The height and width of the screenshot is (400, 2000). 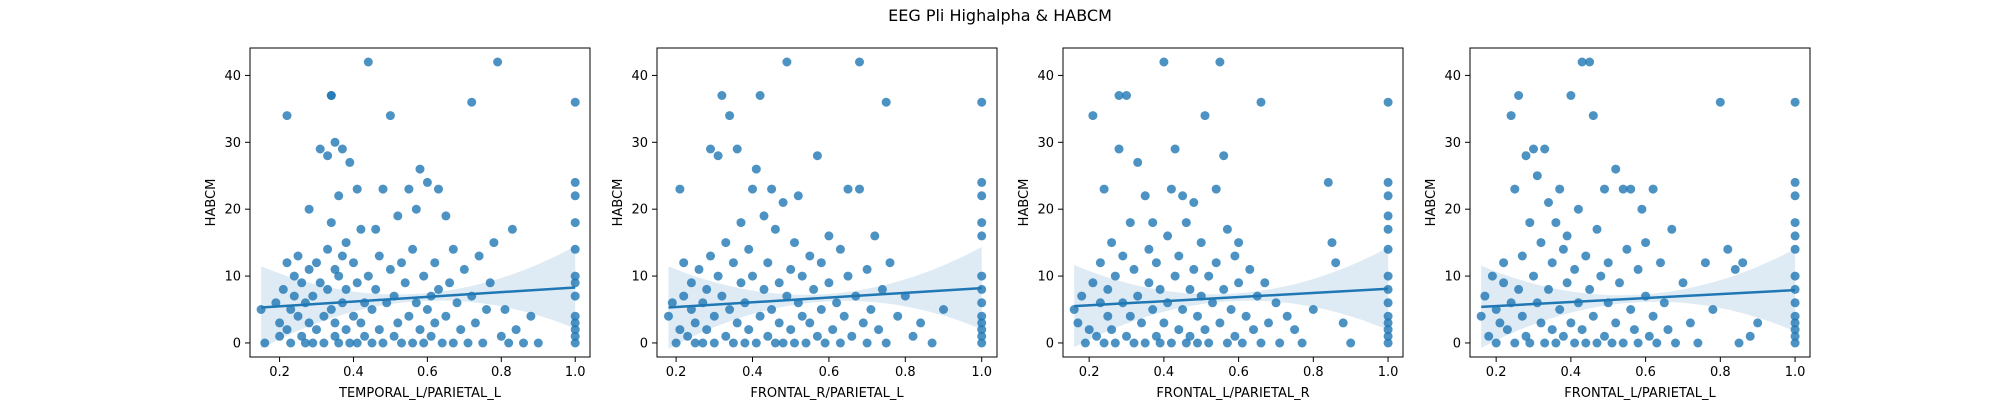 I want to click on x-axis-label: FRONTAL_L/PARIETAL_L, so click(x=1640, y=393).